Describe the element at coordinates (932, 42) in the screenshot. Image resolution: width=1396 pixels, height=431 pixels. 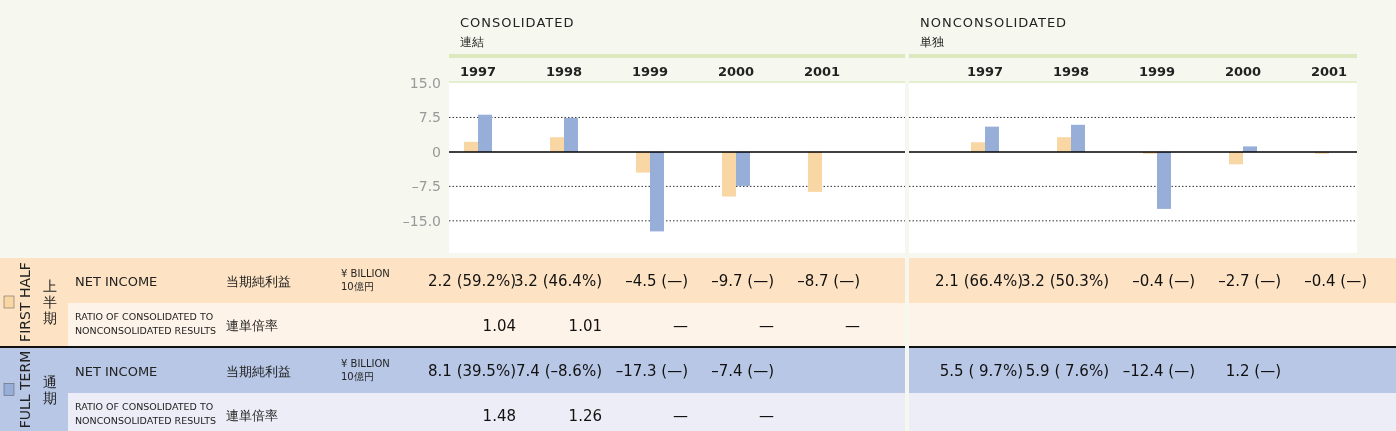
I see `chart-subtitle: 単独` at that location.